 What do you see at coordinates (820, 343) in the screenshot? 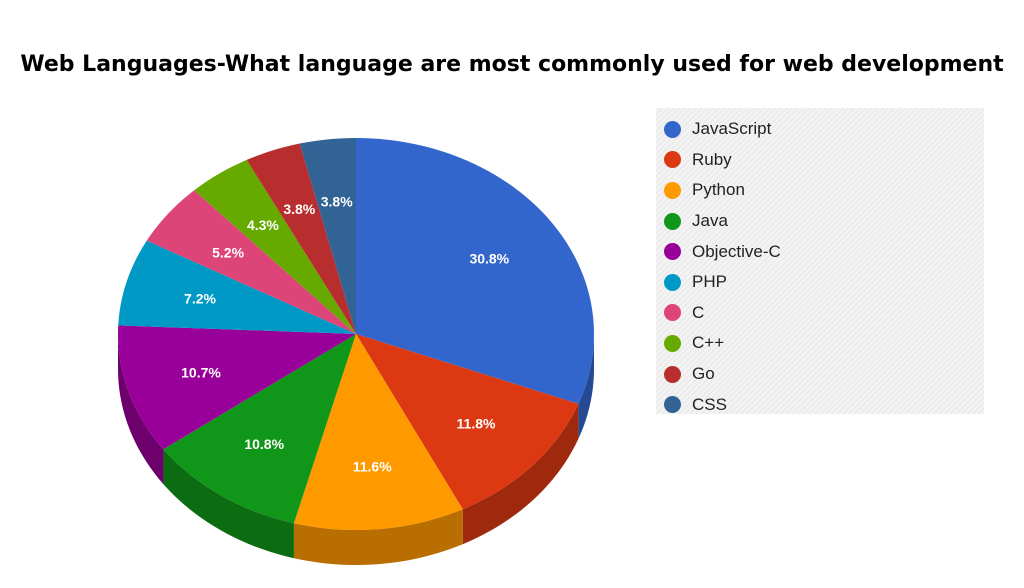
I see `legend-item-c: C++` at bounding box center [820, 343].